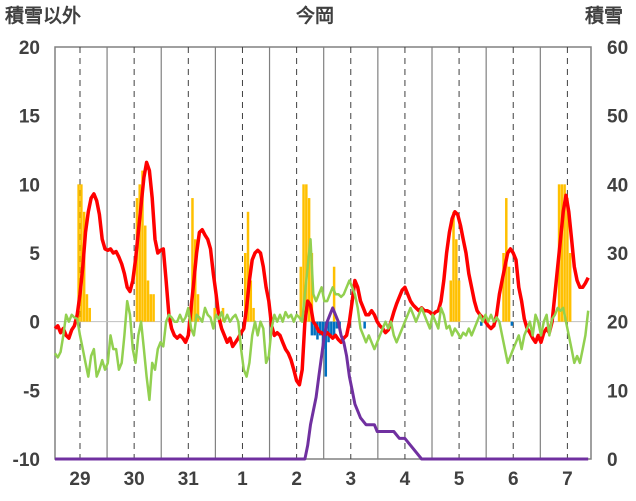 The image size is (636, 501). Describe the element at coordinates (29, 185) in the screenshot. I see `left-tick-label: 10` at that location.